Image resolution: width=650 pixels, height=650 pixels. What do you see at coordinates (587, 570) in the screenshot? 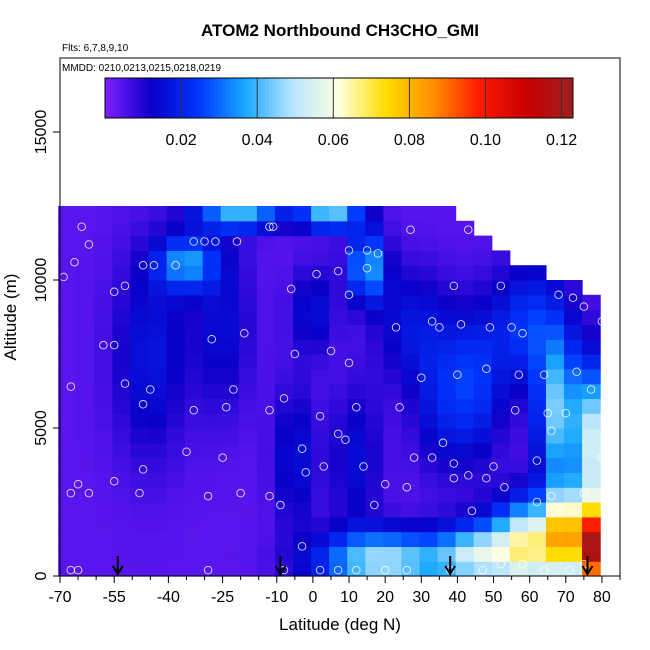
I see `marker-head` at bounding box center [587, 570].